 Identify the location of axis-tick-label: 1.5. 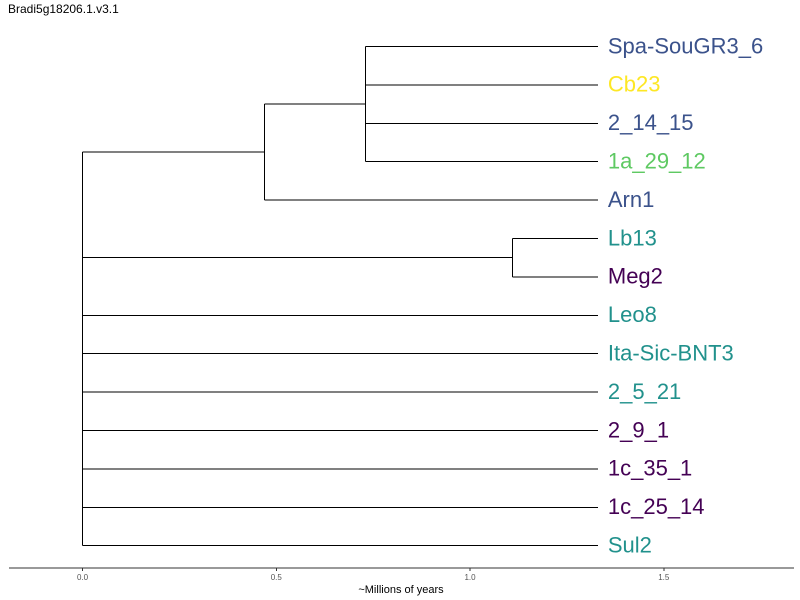
(664, 577).